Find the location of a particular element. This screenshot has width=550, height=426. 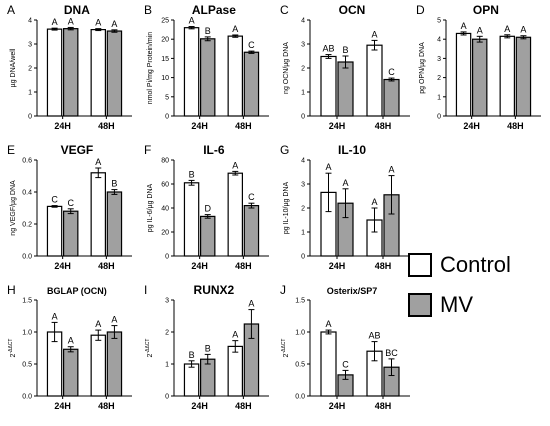

x-tick-label-e-1: 48H is located at coordinates (106, 266).